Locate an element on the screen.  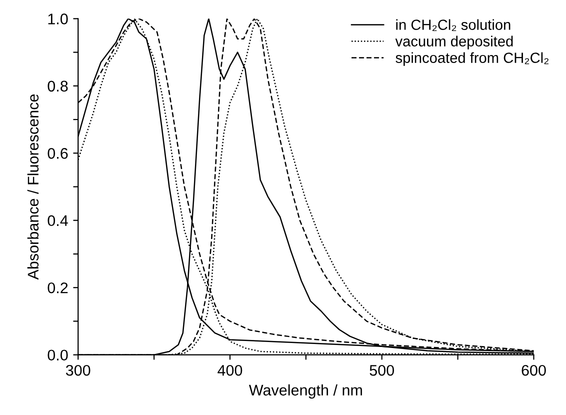
y-tick-label: 0.2 is located at coordinates (58, 288).